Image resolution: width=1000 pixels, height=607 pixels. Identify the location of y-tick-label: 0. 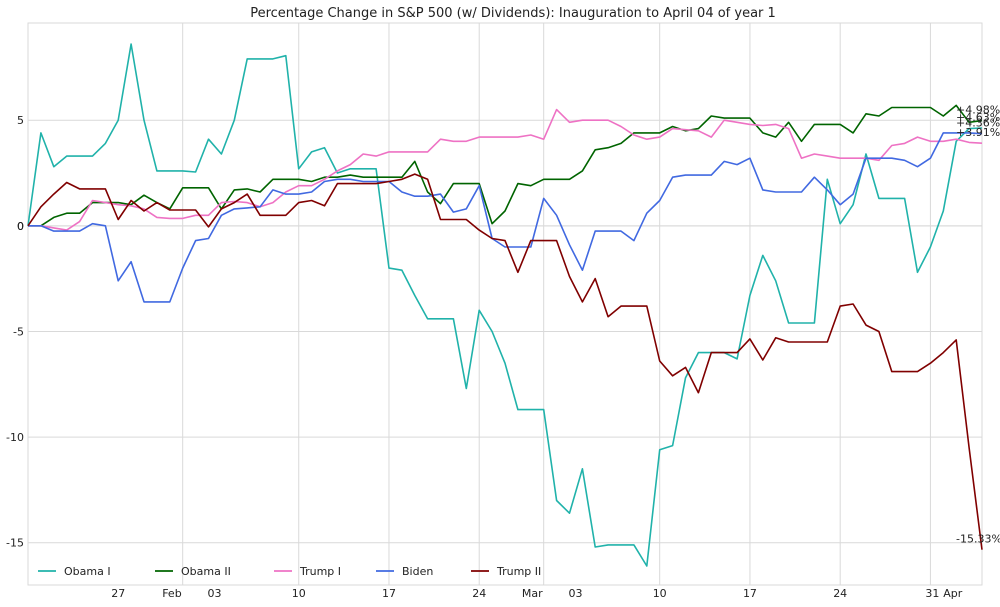
(20, 226).